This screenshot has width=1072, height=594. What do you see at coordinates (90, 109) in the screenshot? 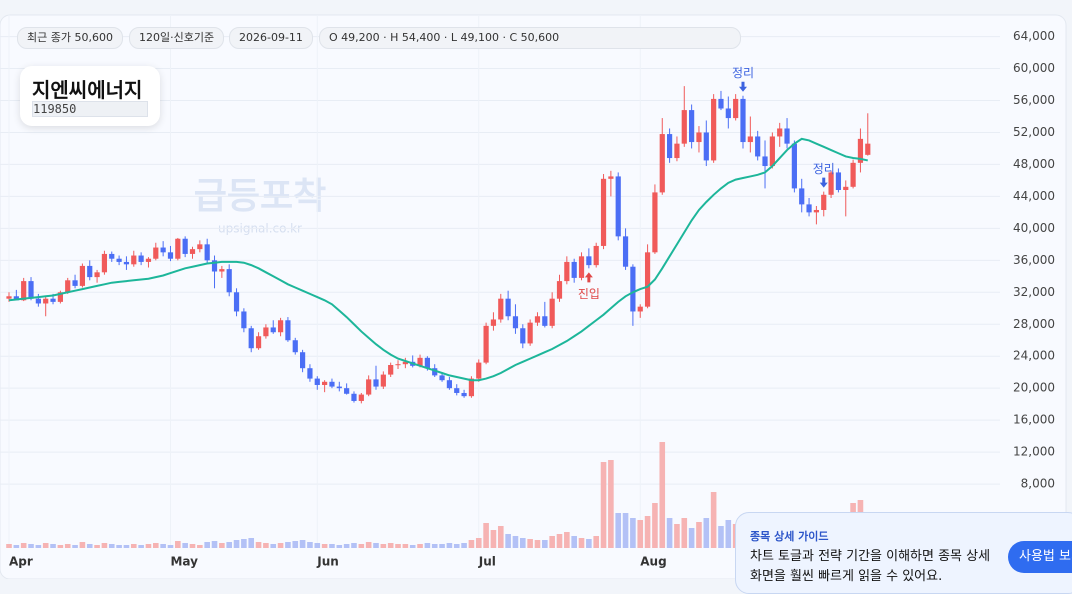
I see `stock-code: 119850` at bounding box center [90, 109].